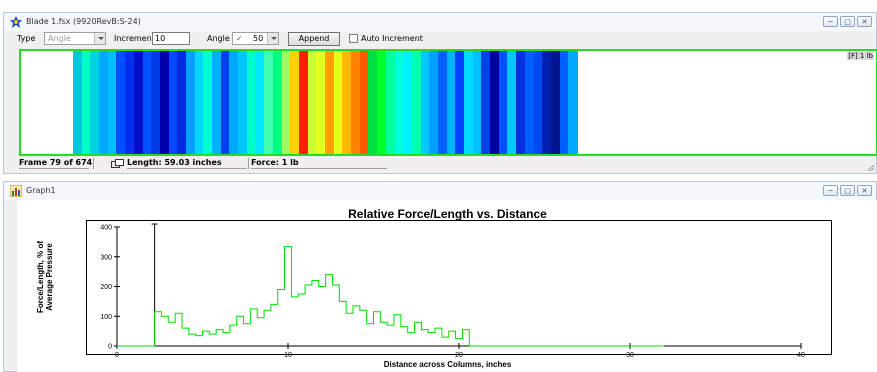  Describe the element at coordinates (40, 277) in the screenshot. I see `y-axis-label-line-1: Force/Length, % of` at that location.